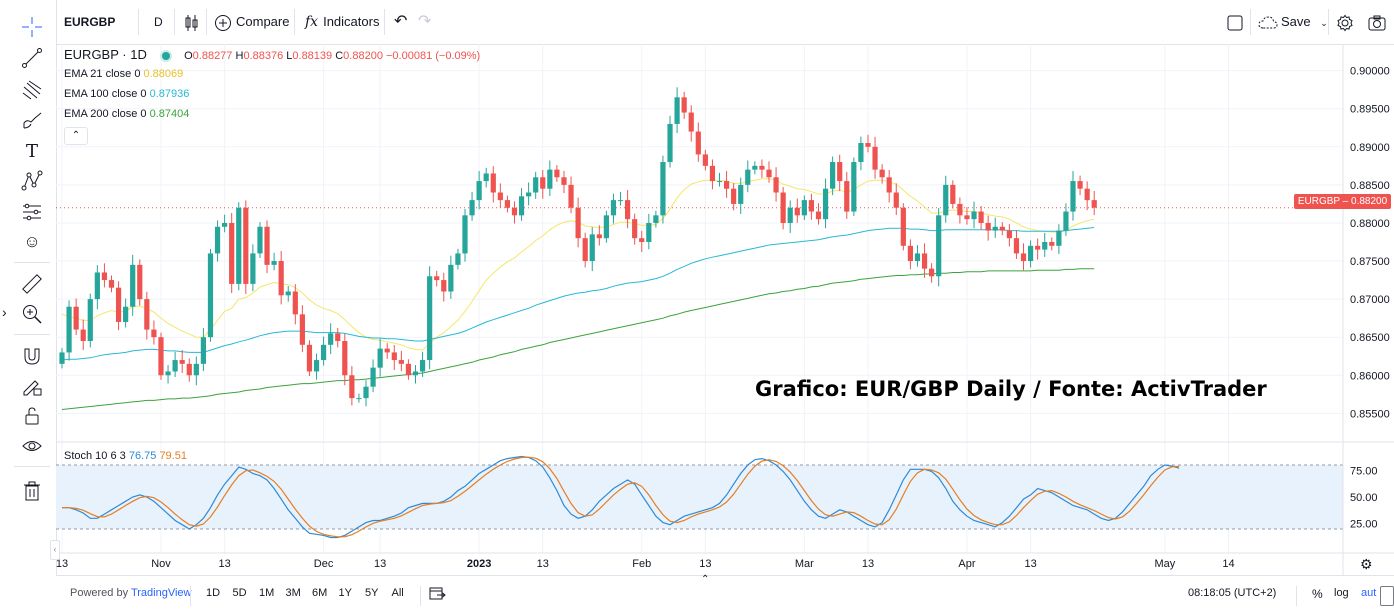 The width and height of the screenshot is (1394, 616). I want to click on indicators-button: fx Indicators, so click(342, 22).